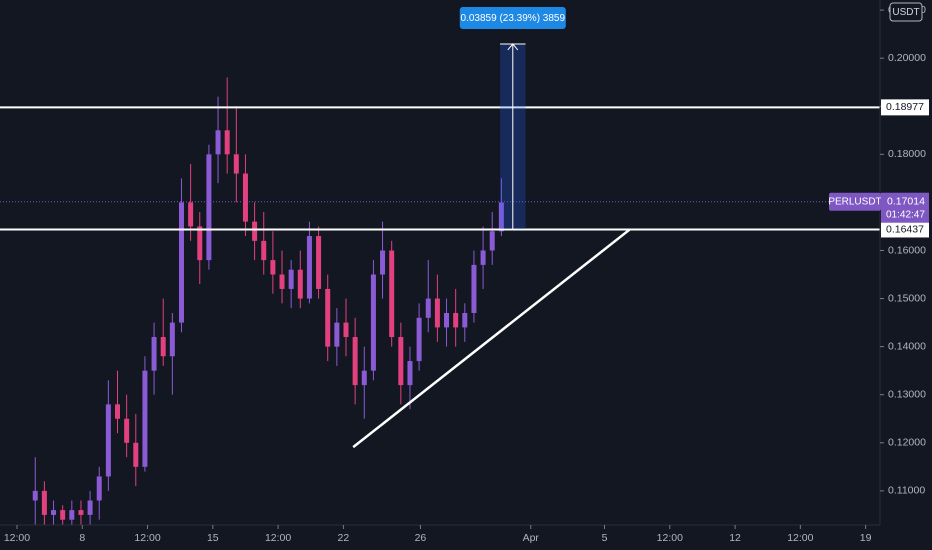  I want to click on countdown: 01:42:47, so click(905, 214).